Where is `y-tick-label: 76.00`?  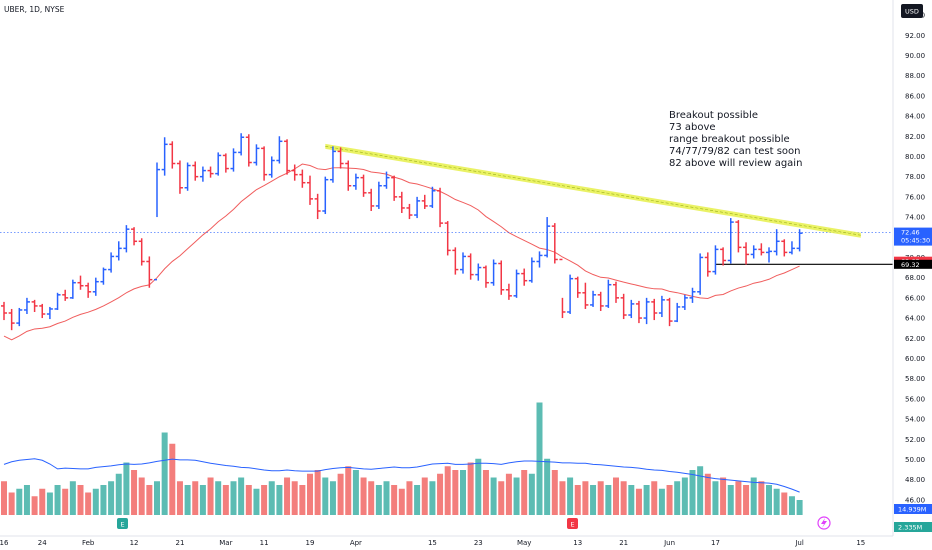 y-tick-label: 76.00 is located at coordinates (915, 197).